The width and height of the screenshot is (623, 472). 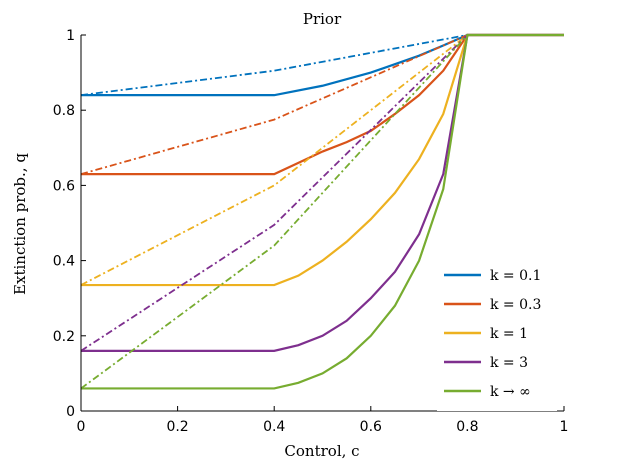 What do you see at coordinates (322, 19) in the screenshot?
I see `chart-title: Prior` at bounding box center [322, 19].